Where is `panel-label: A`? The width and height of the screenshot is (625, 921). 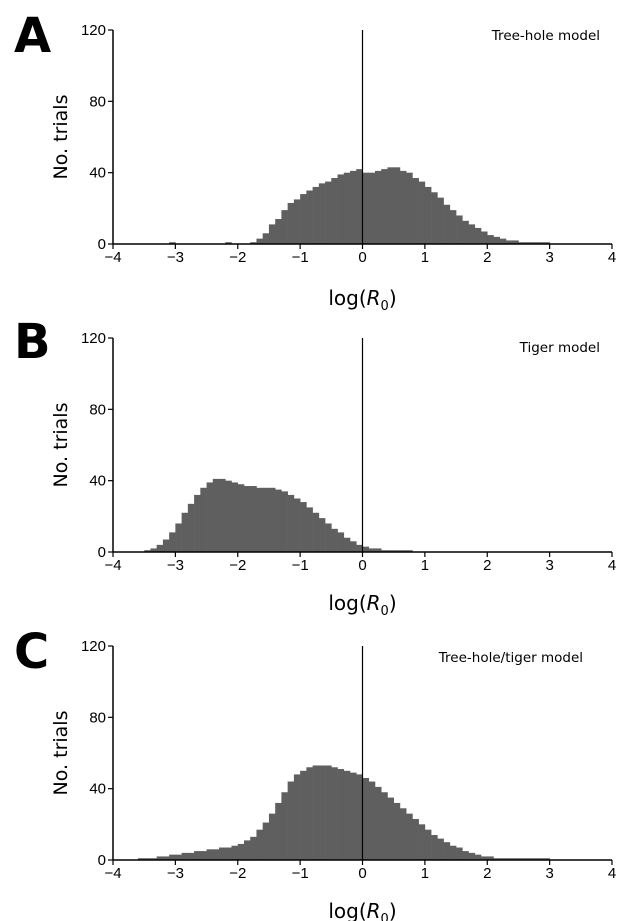 panel-label: A is located at coordinates (32, 36).